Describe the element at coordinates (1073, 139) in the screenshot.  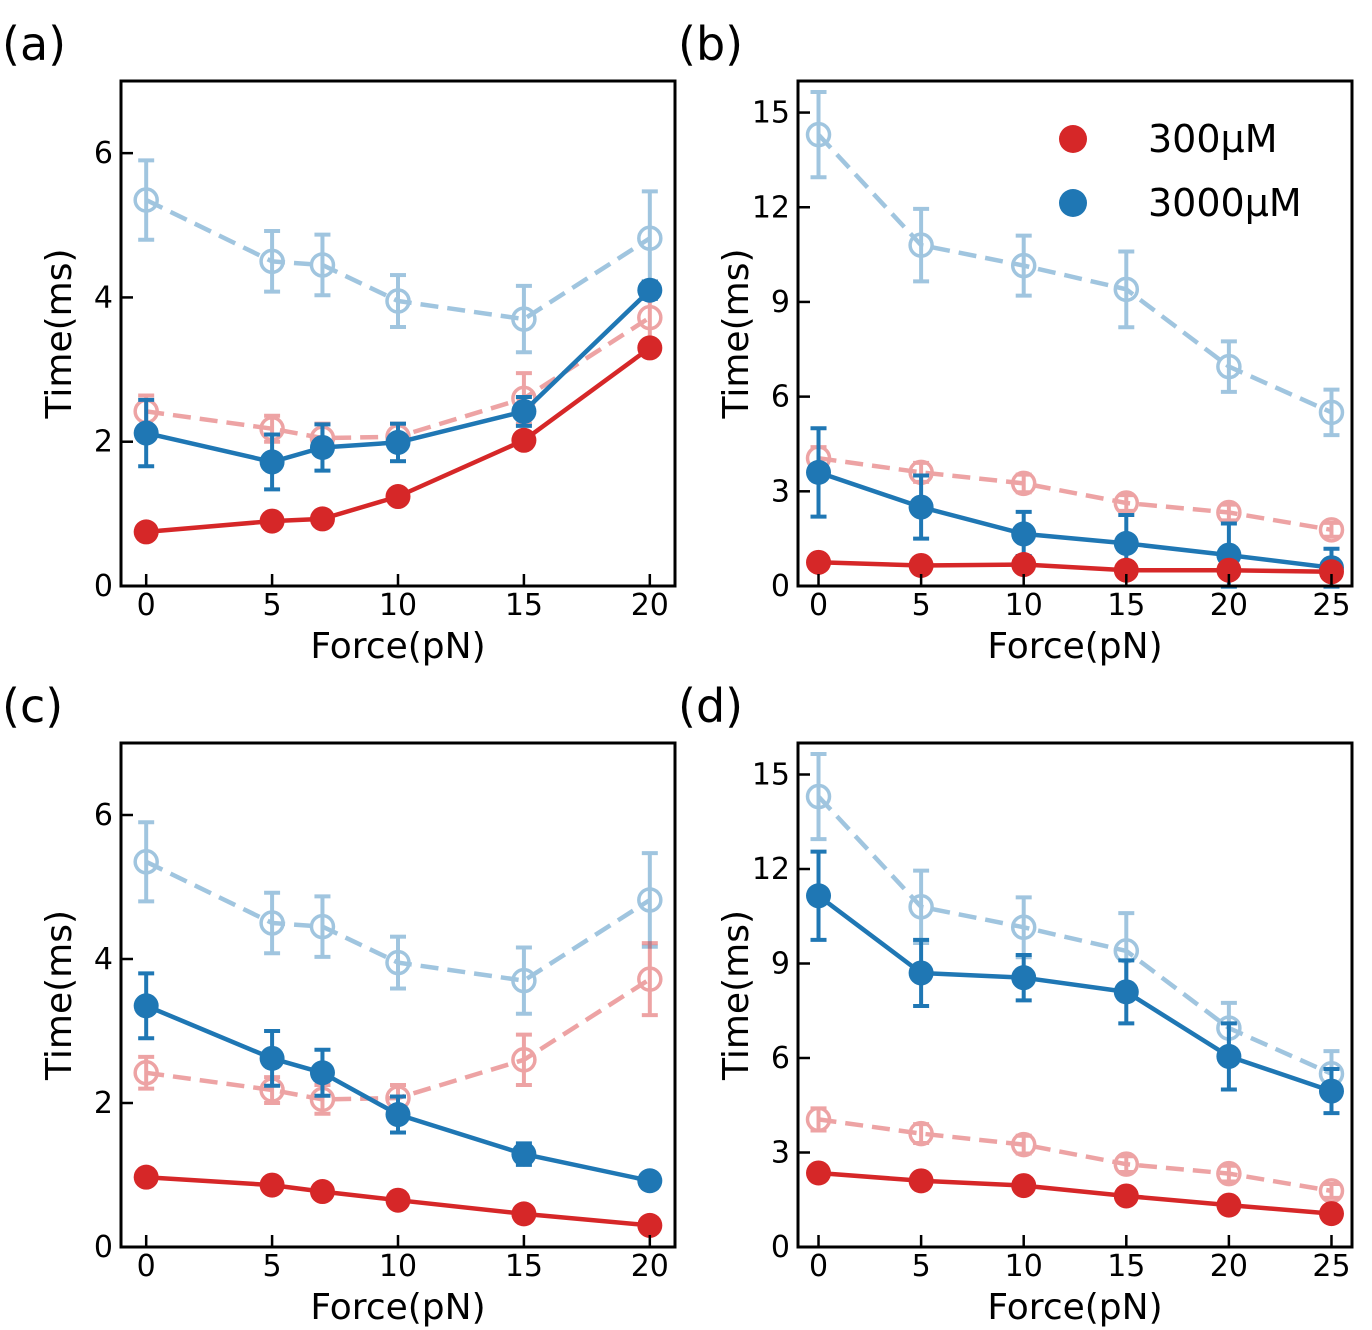
I see `legend-marker` at that location.